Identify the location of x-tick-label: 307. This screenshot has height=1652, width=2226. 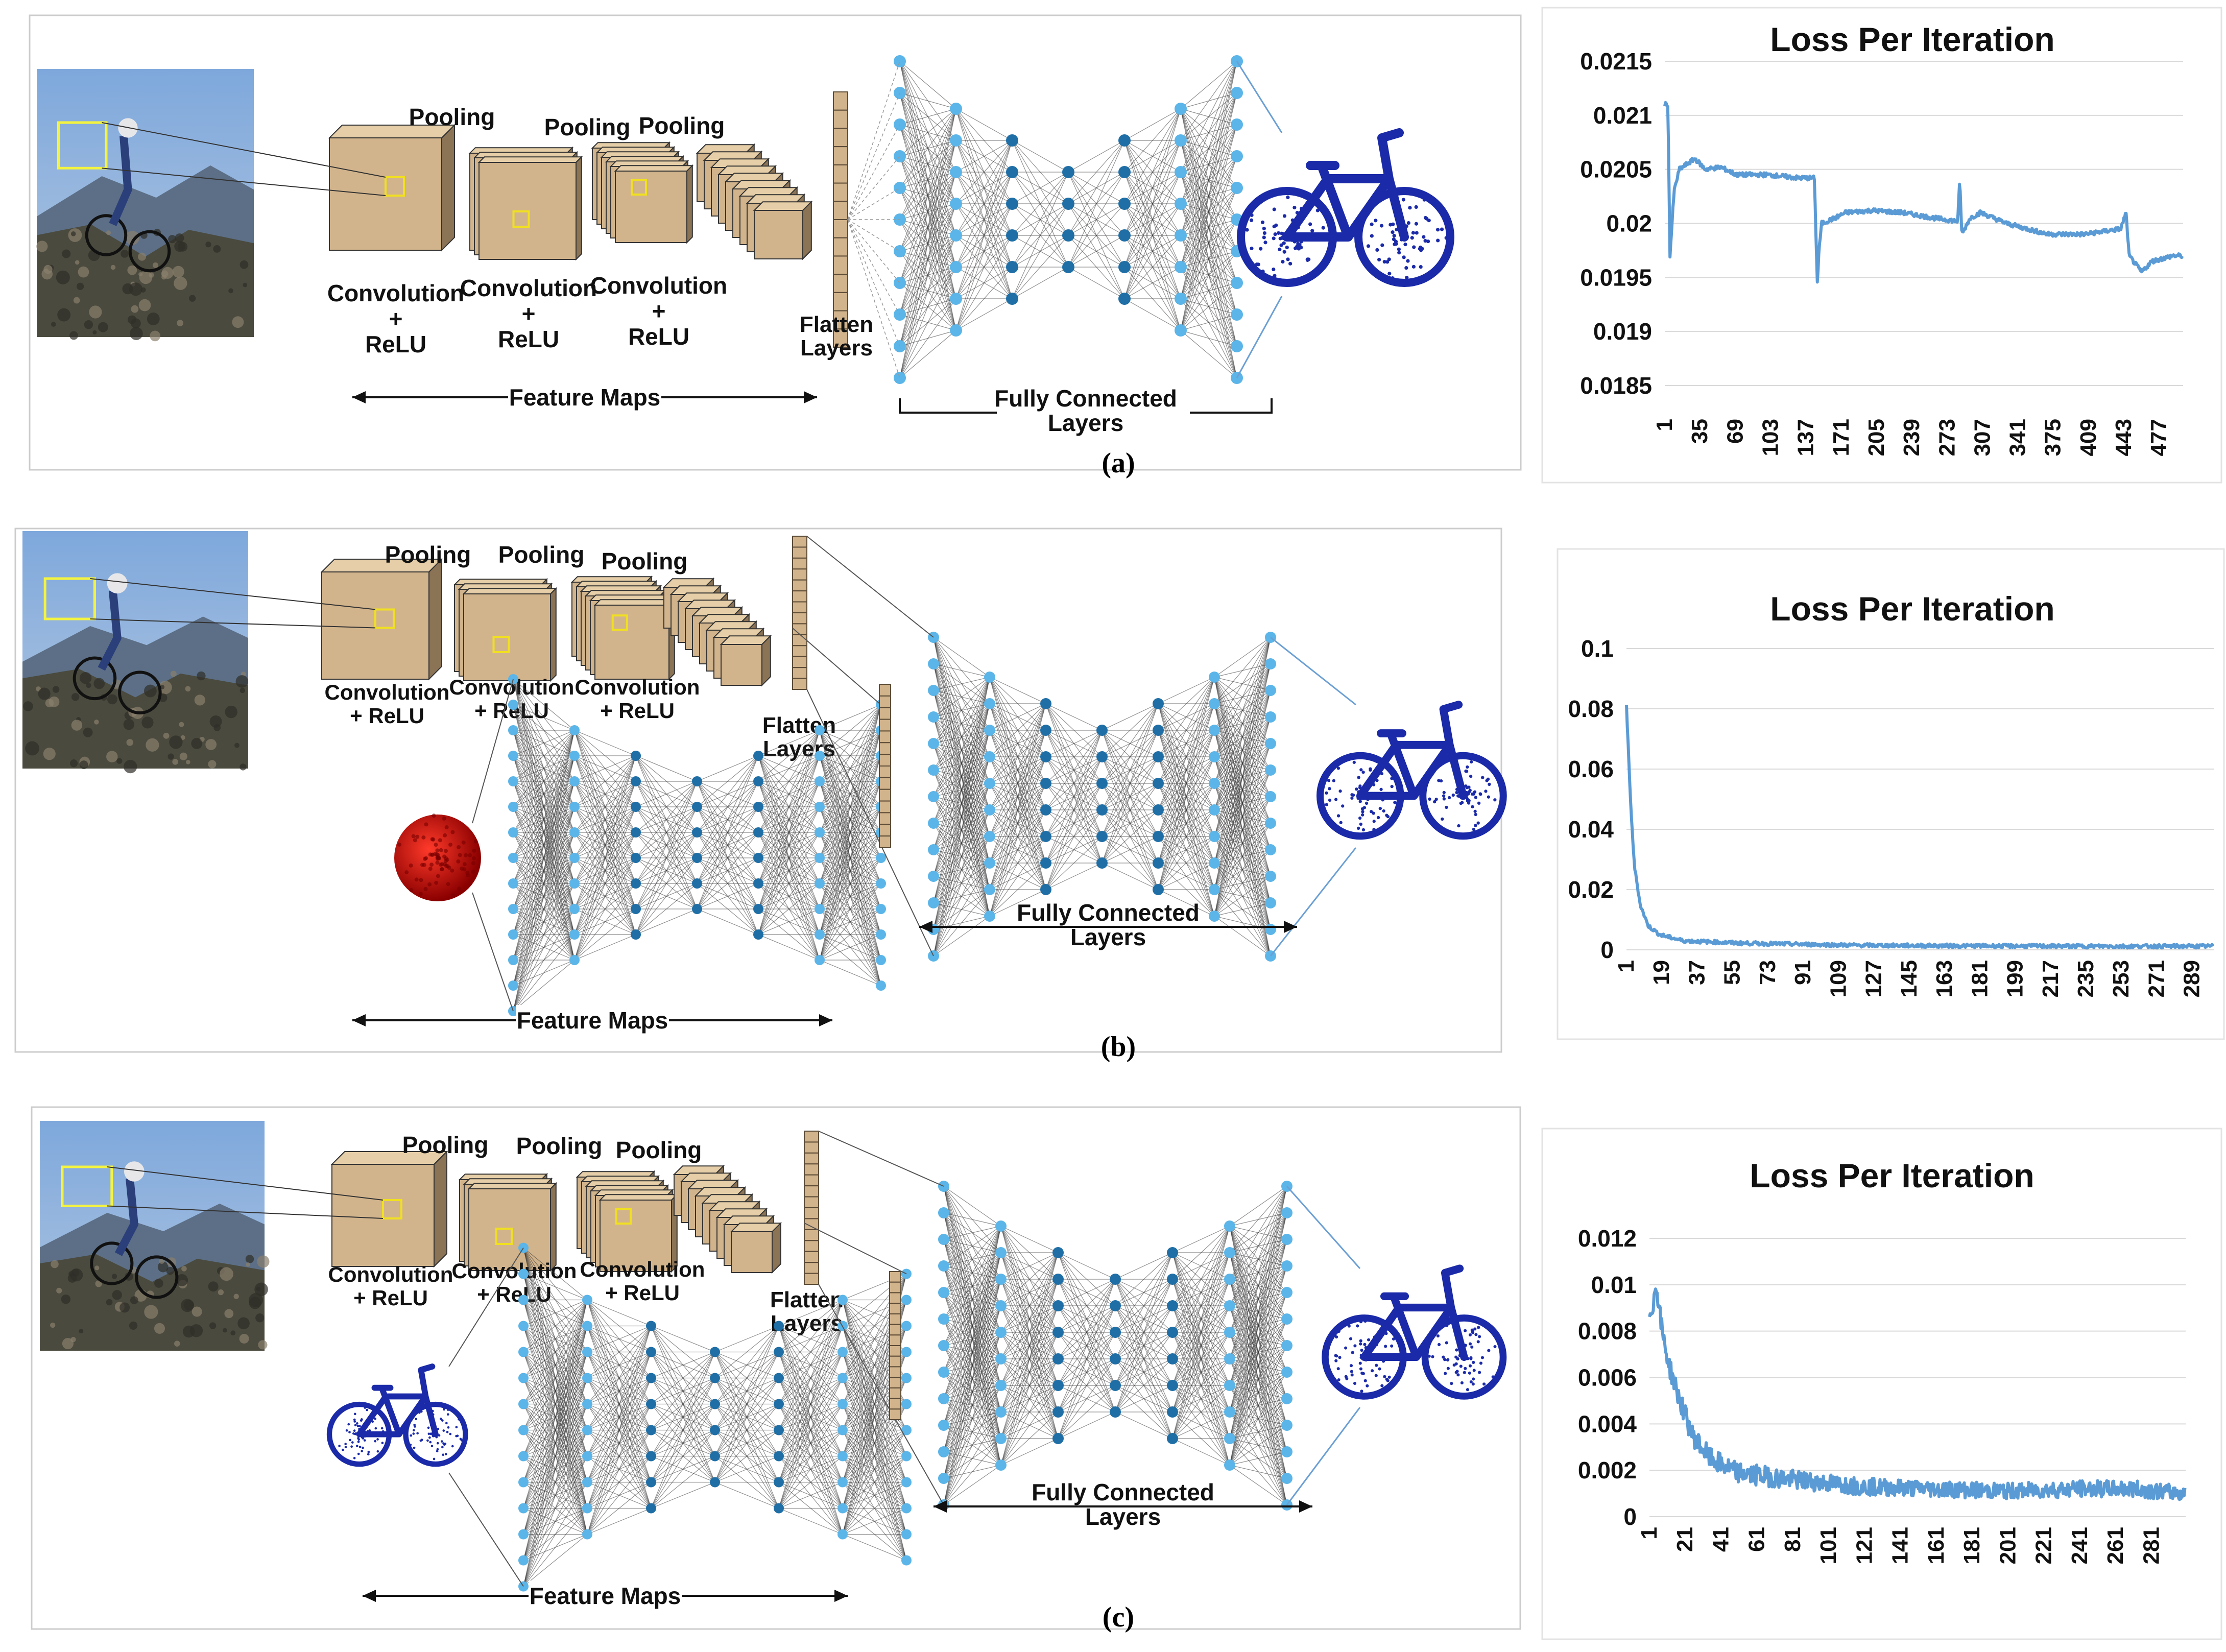
(1982, 438).